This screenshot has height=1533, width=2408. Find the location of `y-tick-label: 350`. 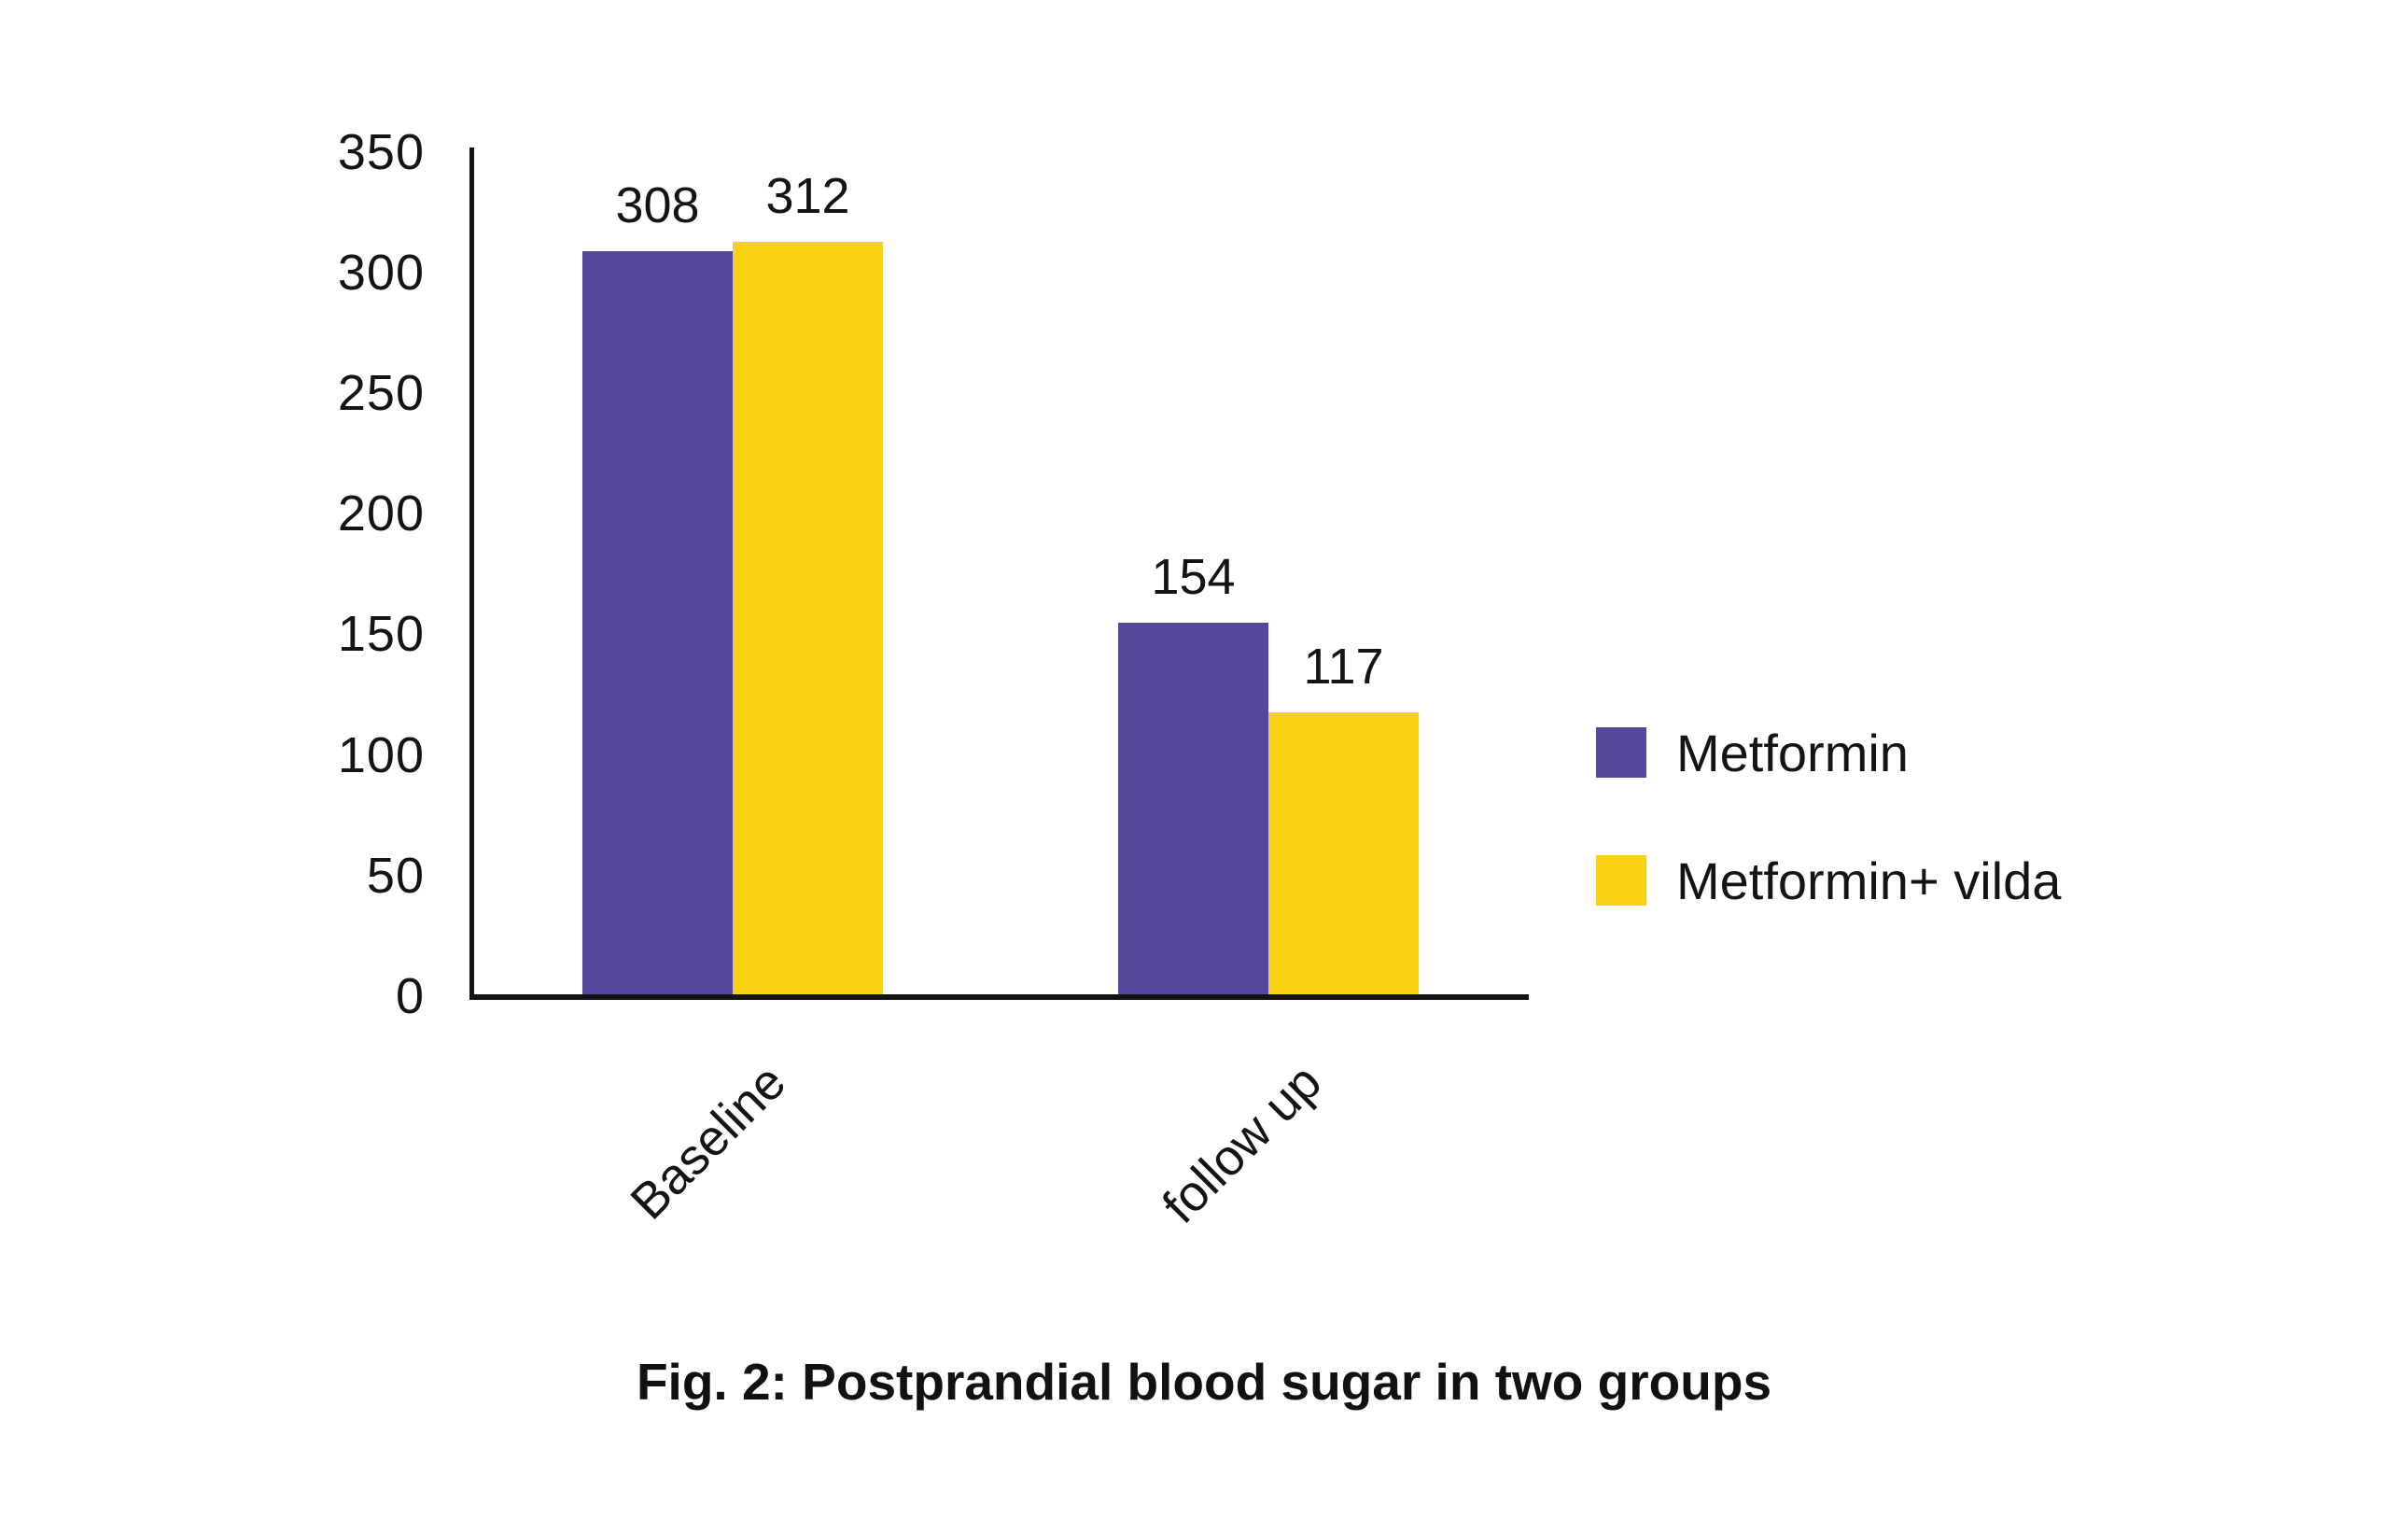

y-tick-label: 350 is located at coordinates (381, 152).